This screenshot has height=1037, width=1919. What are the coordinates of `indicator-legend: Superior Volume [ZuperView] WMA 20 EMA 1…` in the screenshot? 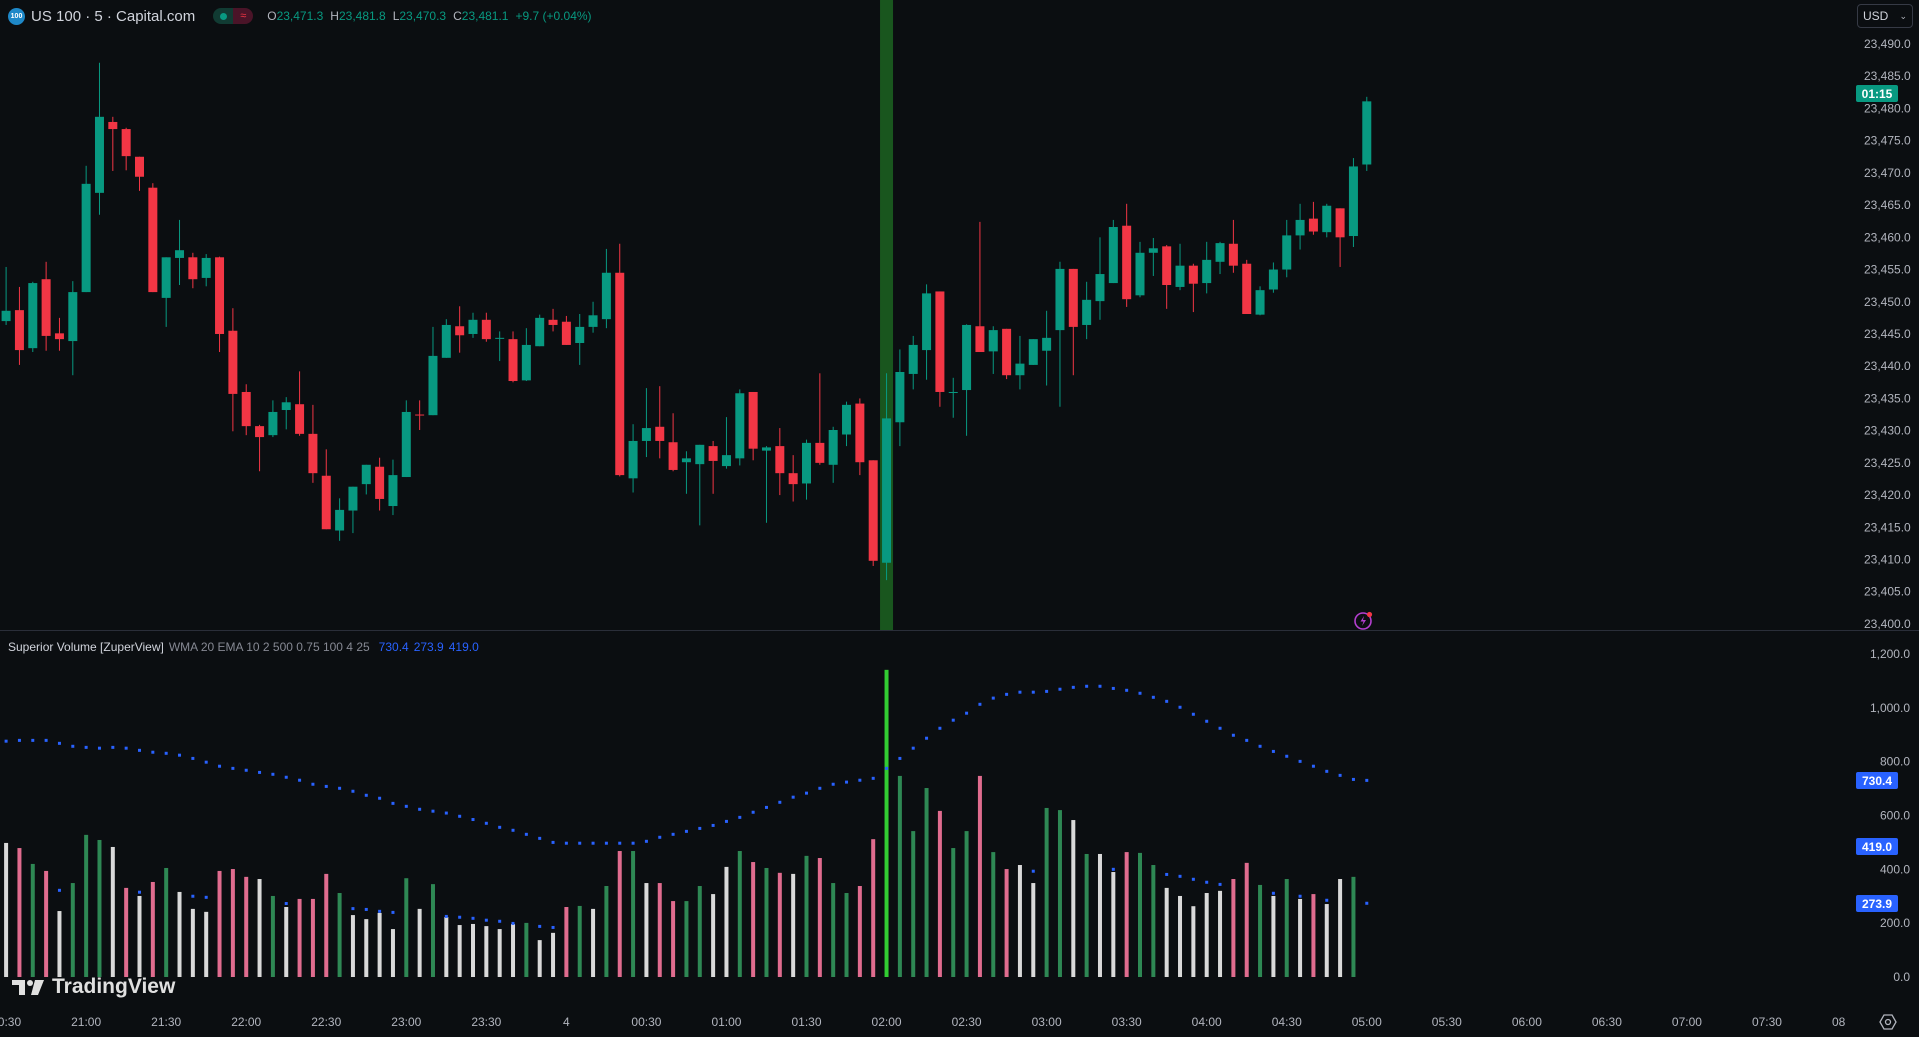 It's located at (243, 647).